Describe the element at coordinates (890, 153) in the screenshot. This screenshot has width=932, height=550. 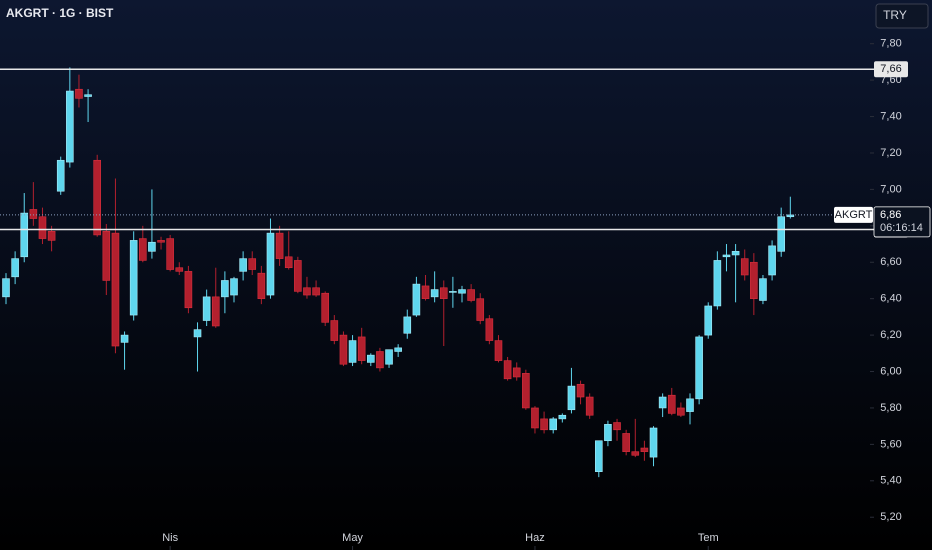
I see `y-tick-label: 7,20` at that location.